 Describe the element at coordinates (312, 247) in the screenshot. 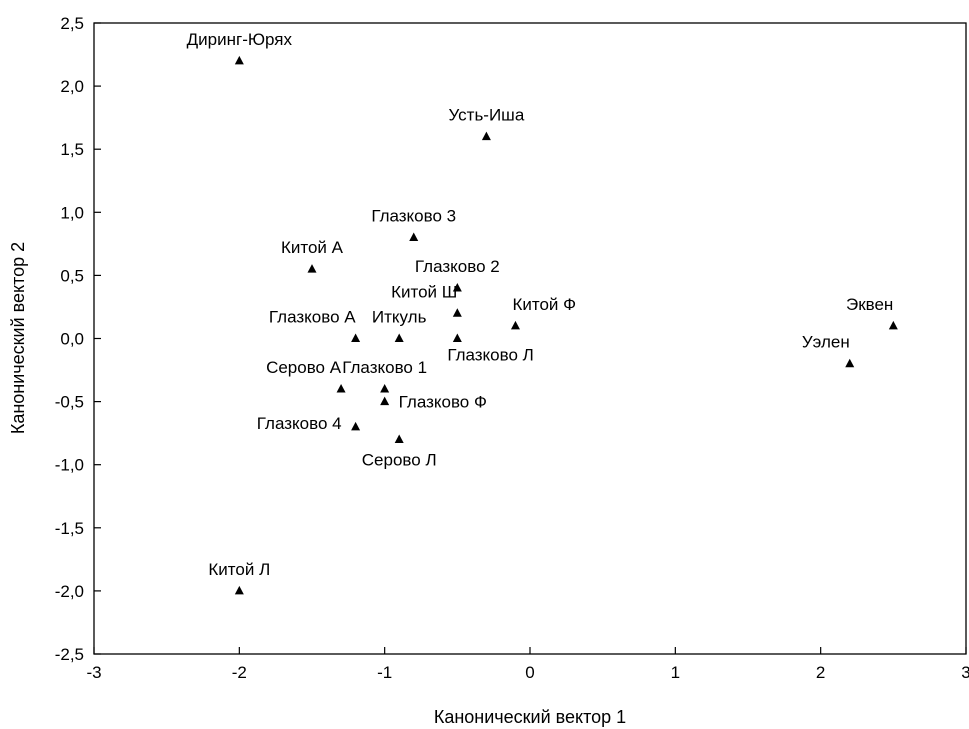

I see `data-point-label: Китой А` at that location.